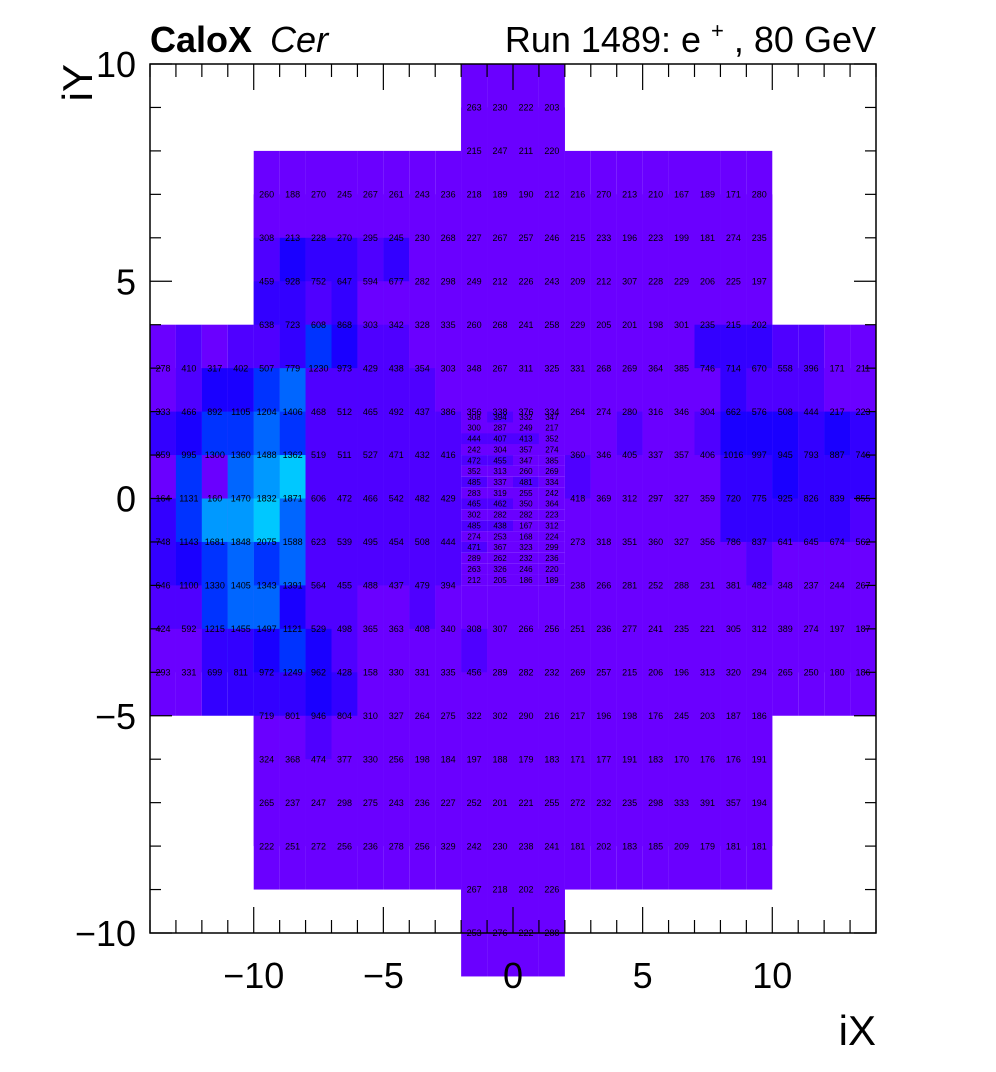 This screenshot has height=1072, width=996. I want to click on cell-value-label: 746, so click(707, 368).